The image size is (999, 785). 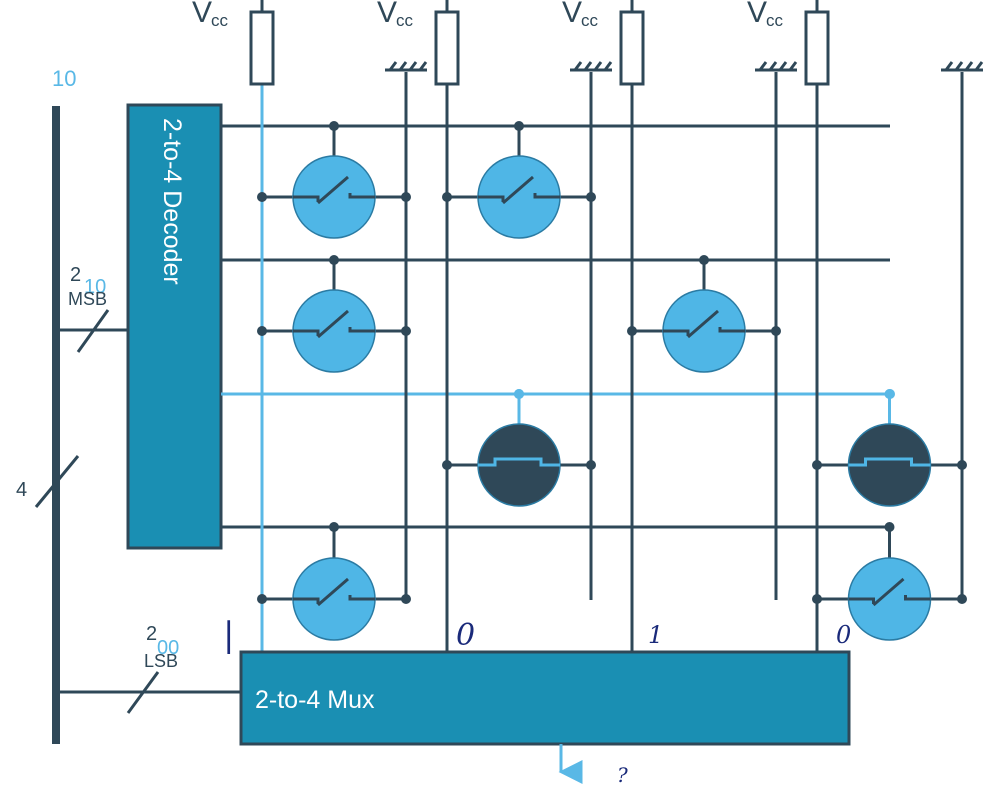 I want to click on memory-cell-r1-c0, so click(x=334, y=314).